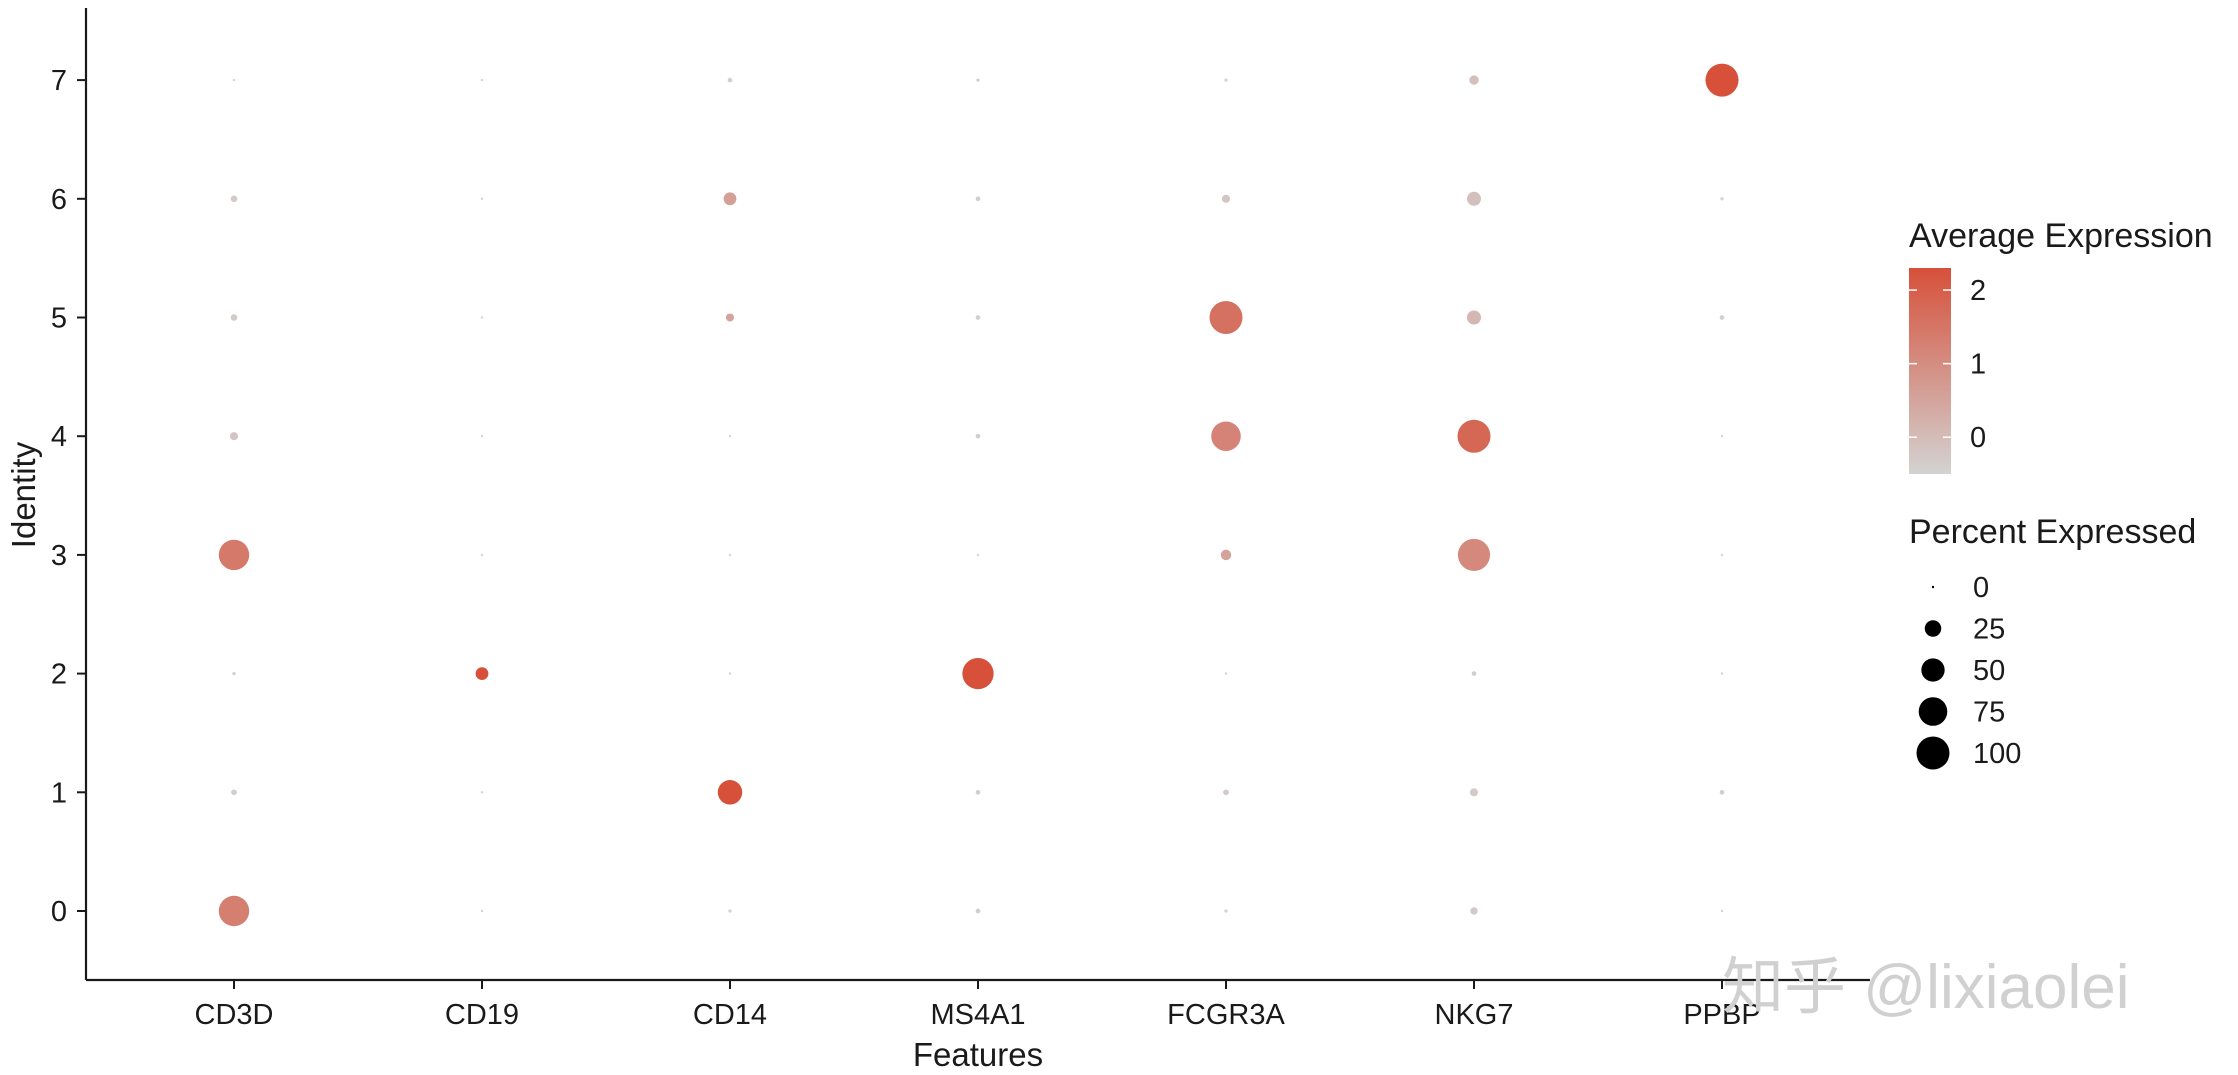 The image size is (2238, 1075). Describe the element at coordinates (1721, 1015) in the screenshot. I see `x-tick-label: PPBP` at that location.